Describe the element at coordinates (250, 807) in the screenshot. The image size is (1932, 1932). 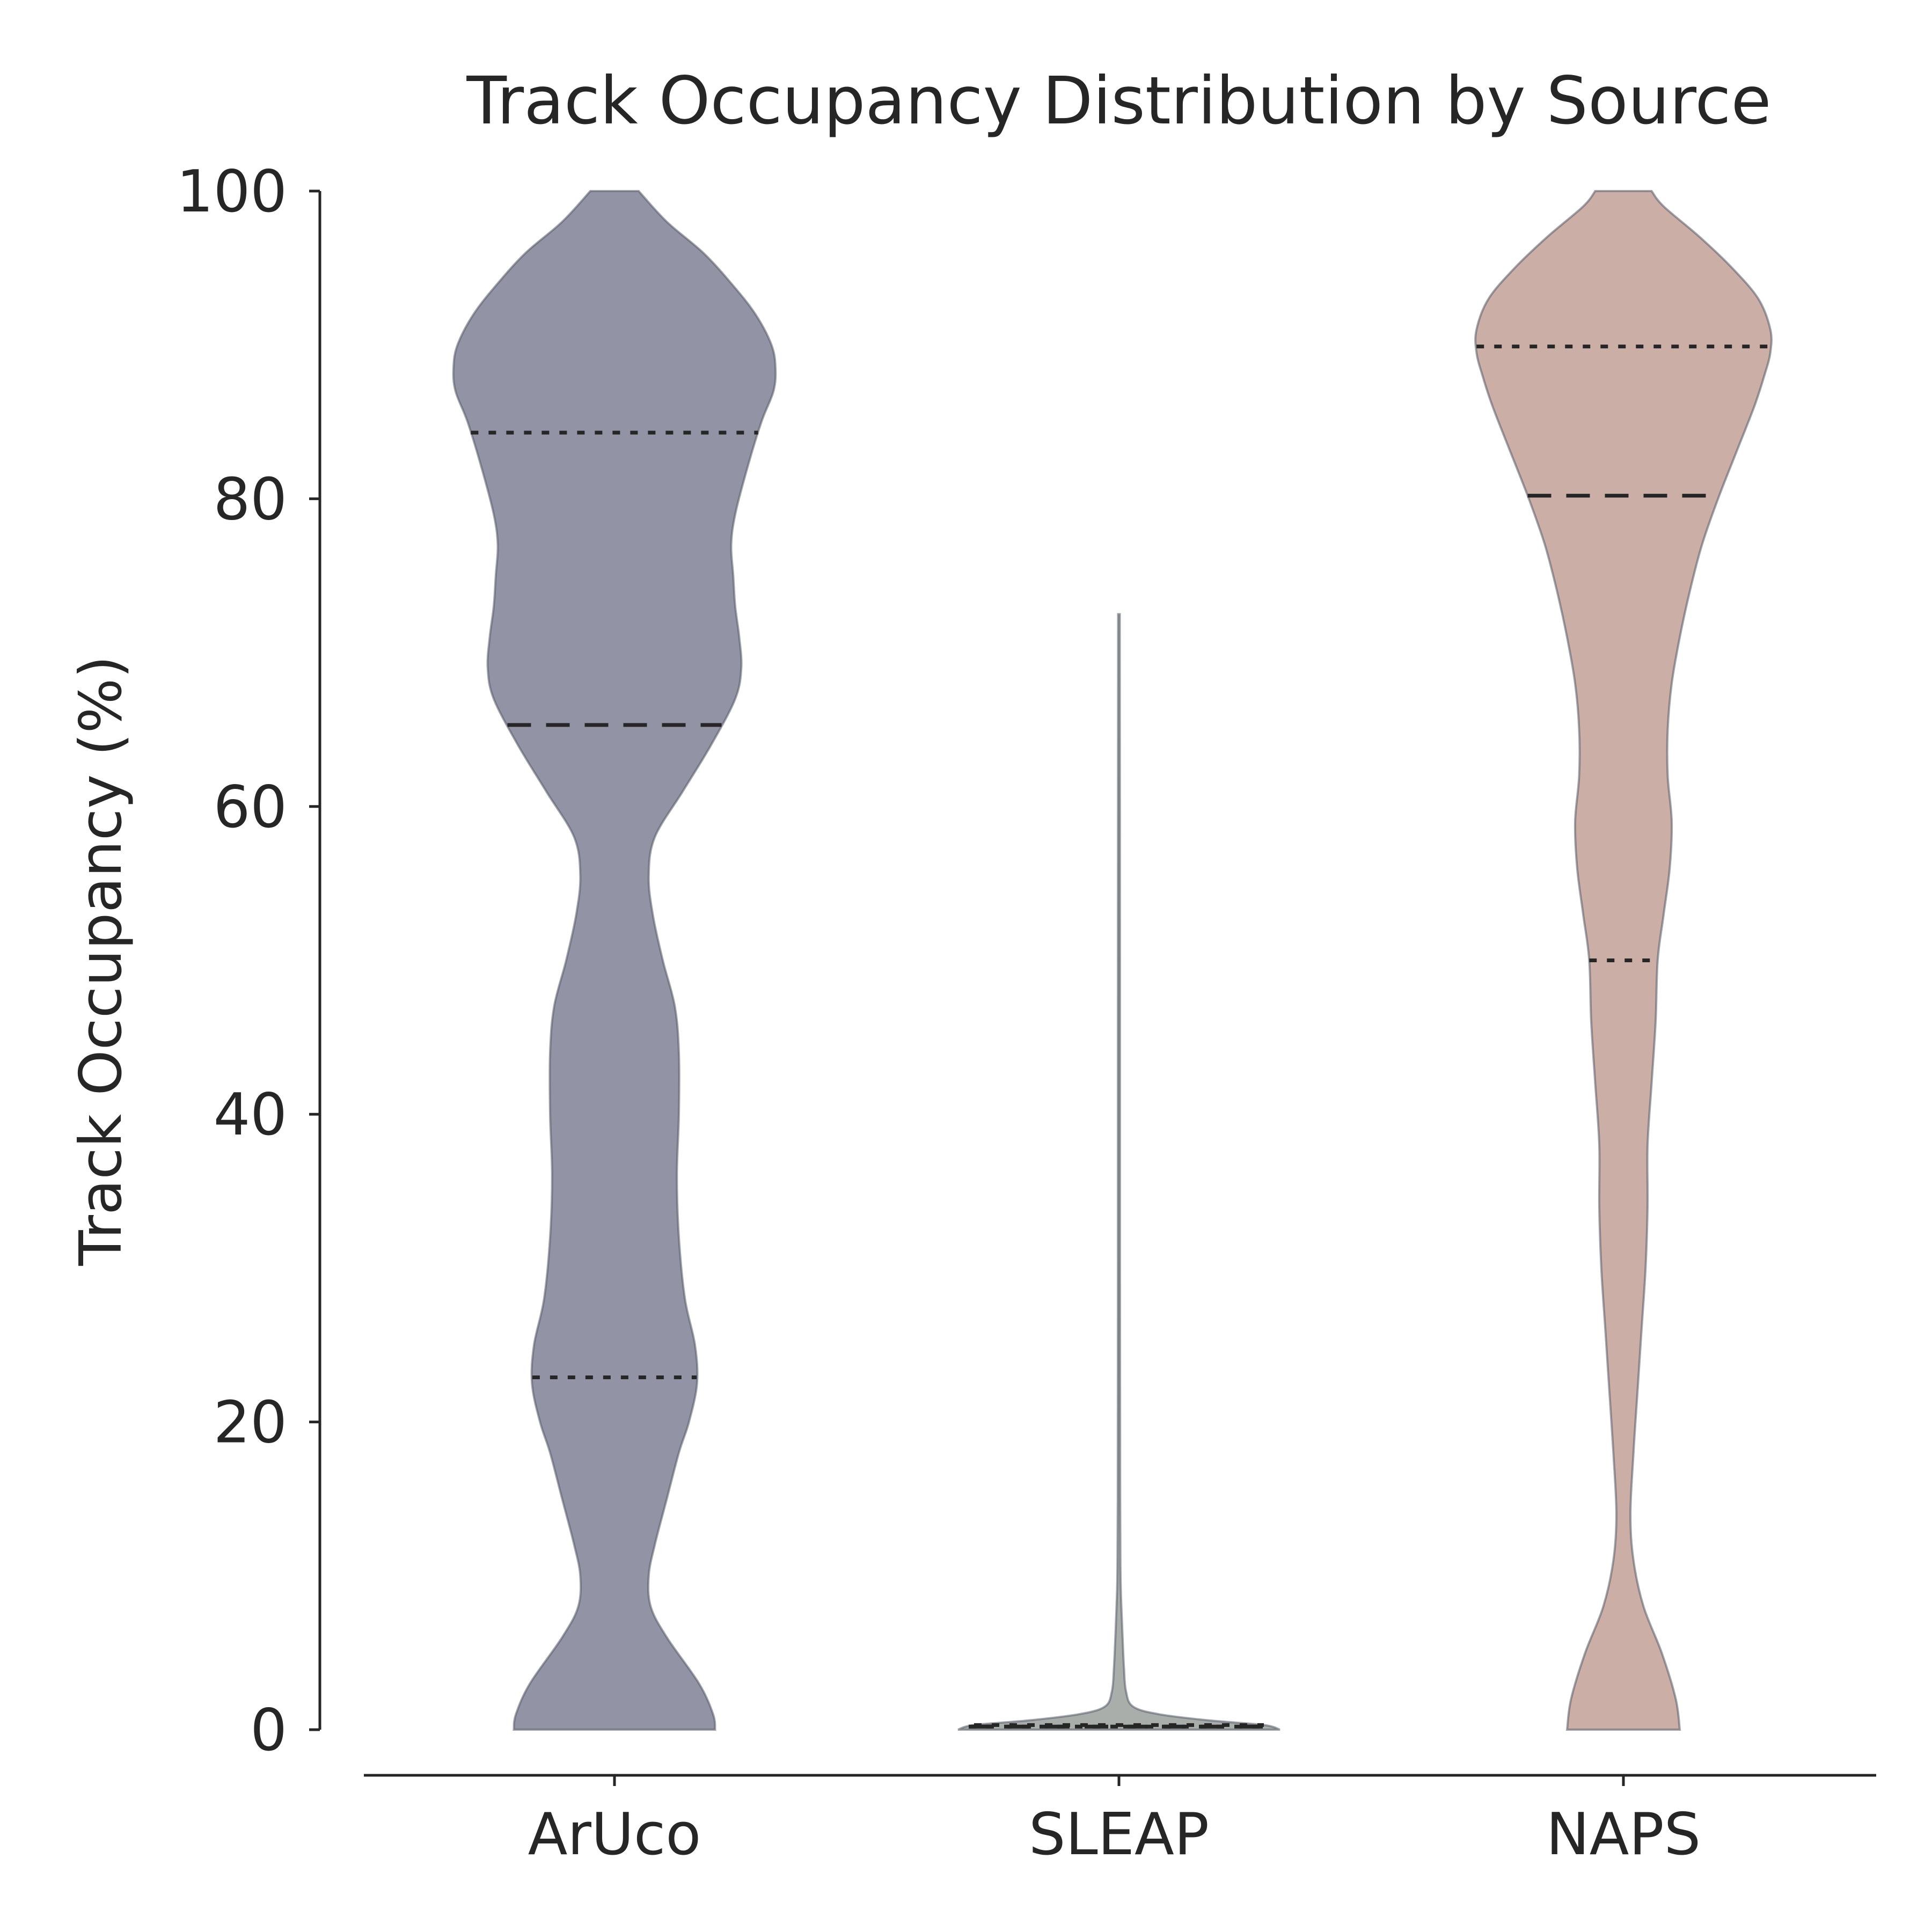
I see `y-tick-label: 60` at that location.